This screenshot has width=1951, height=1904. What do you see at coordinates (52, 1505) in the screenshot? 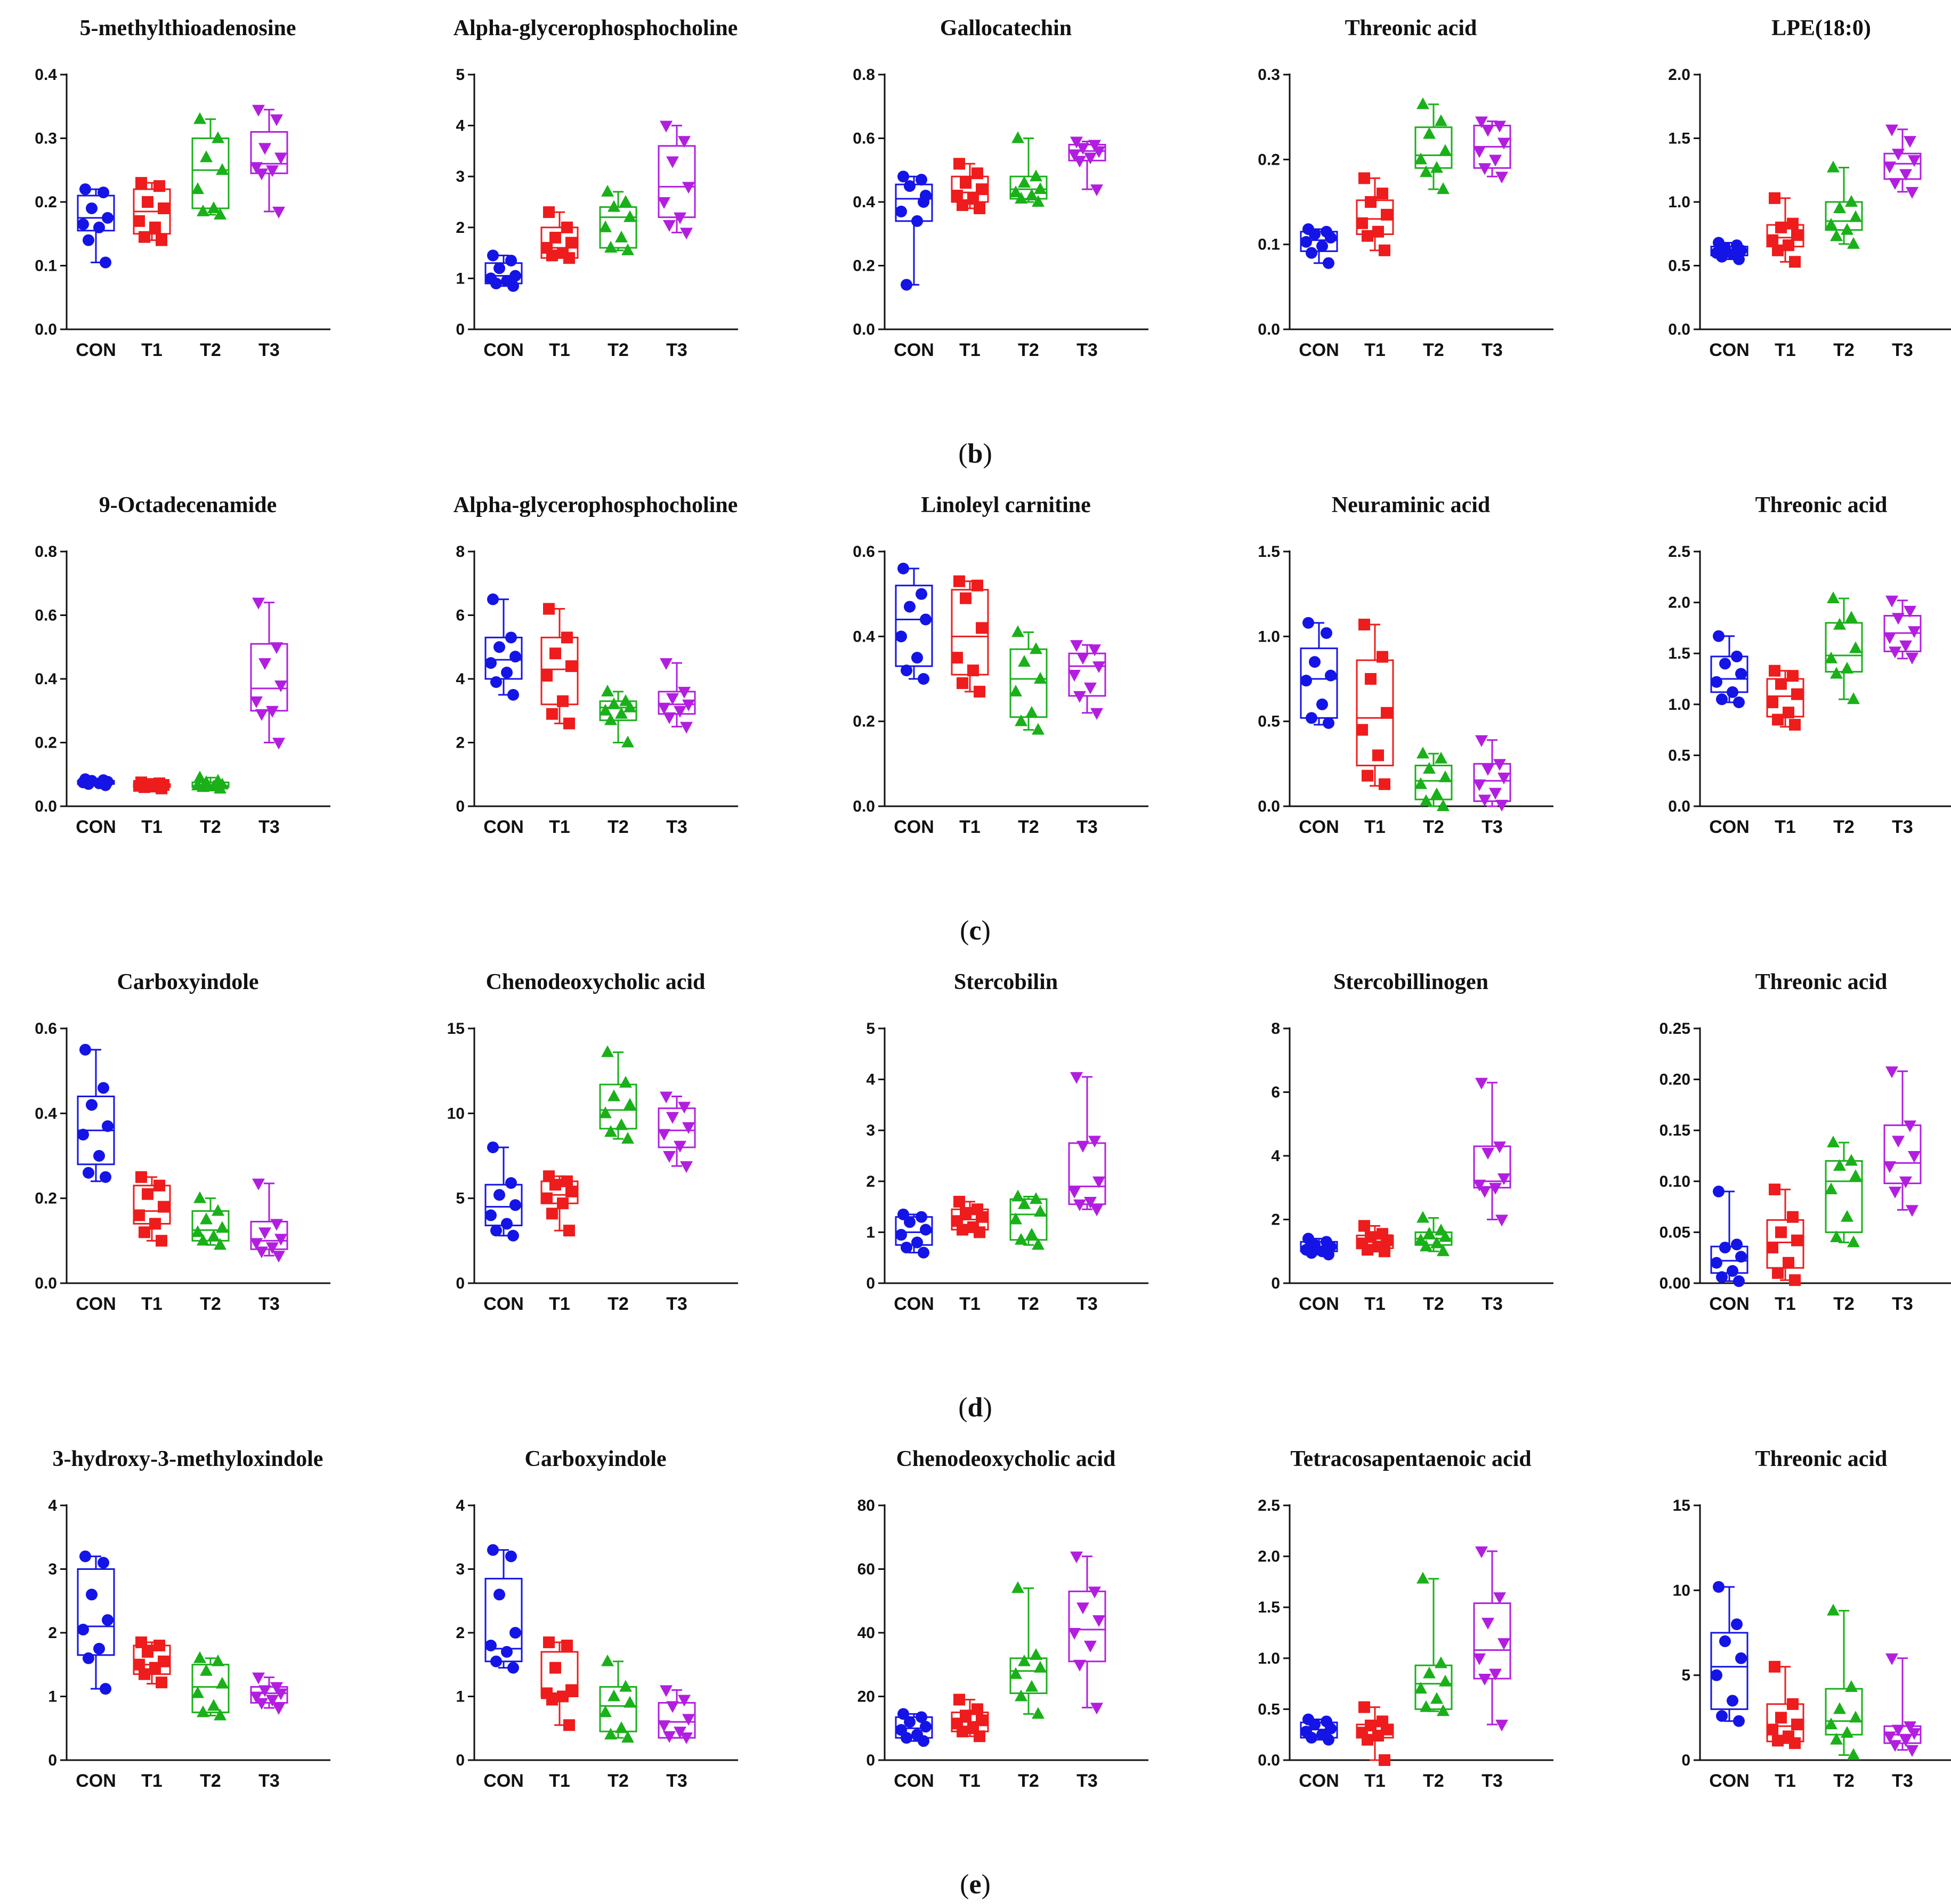
I see `y-tick-label: 4` at bounding box center [52, 1505].